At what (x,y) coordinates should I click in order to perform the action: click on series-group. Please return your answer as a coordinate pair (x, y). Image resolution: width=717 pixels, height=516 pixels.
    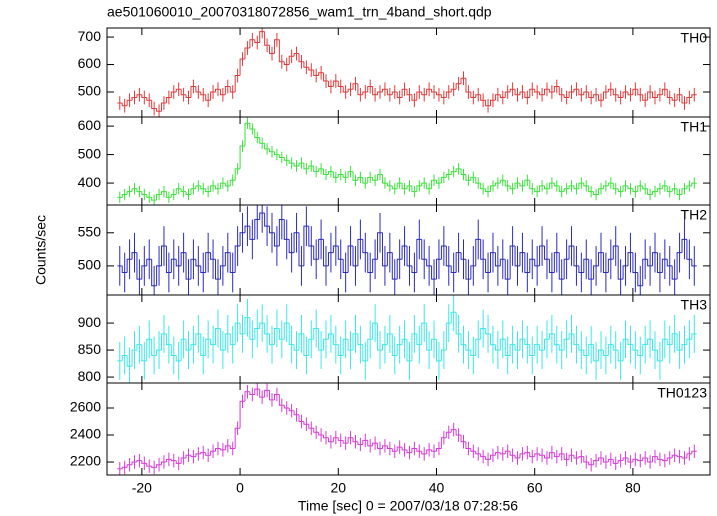
    Looking at the image, I should click on (407, 429).